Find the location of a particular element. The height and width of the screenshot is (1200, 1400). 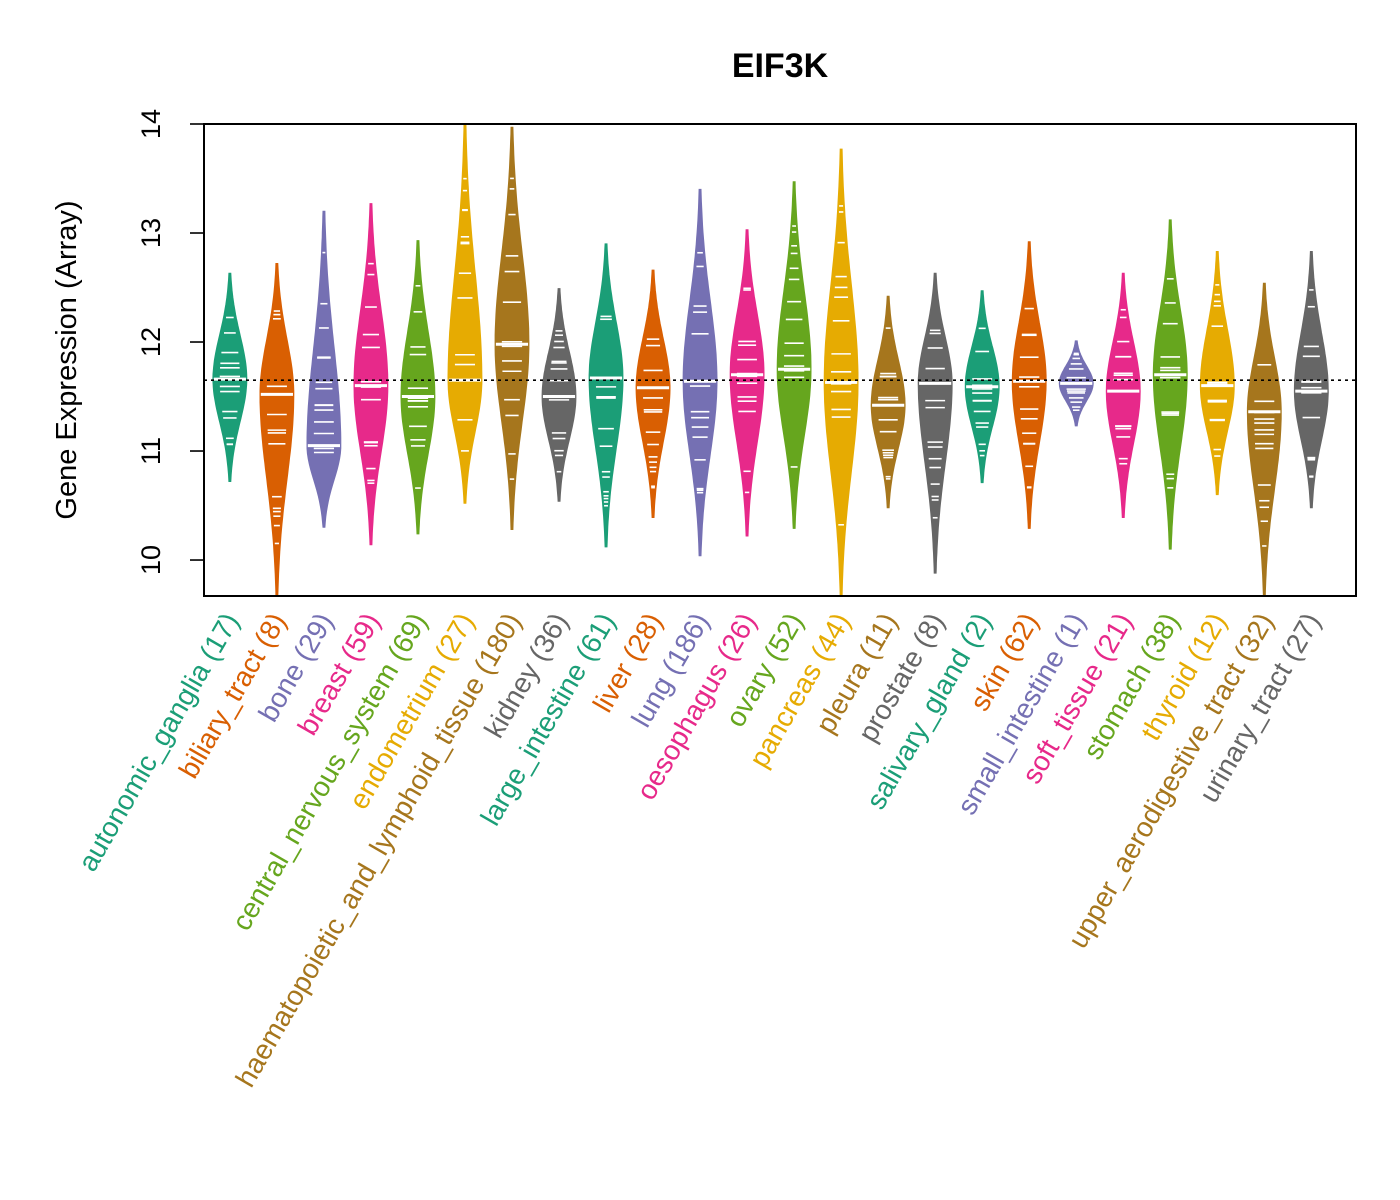

violin-stomach is located at coordinates (1170, 384).